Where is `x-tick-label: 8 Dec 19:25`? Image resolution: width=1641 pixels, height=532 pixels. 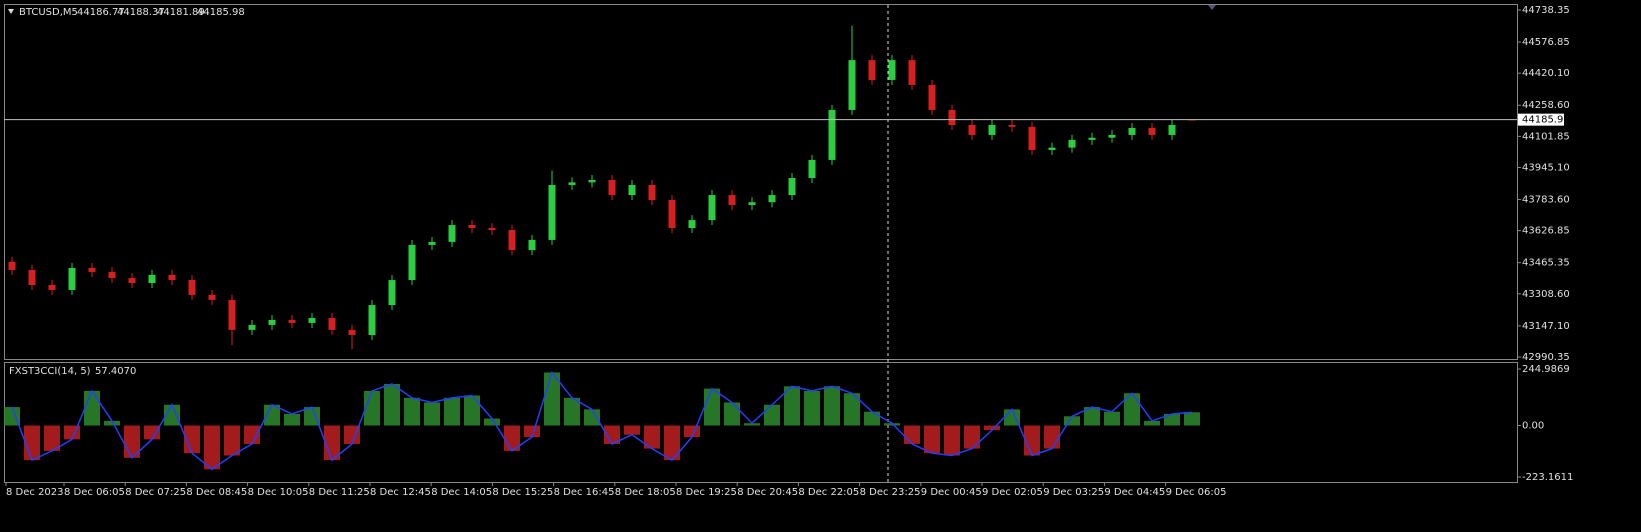
x-tick-label: 8 Dec 19:25 is located at coordinates (706, 492).